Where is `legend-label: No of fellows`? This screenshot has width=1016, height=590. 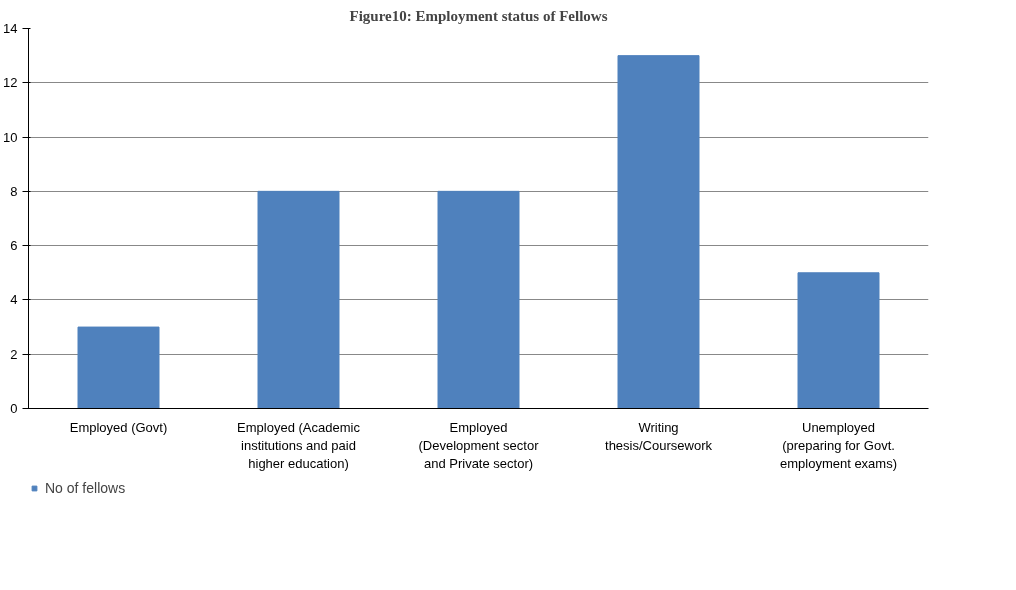 legend-label: No of fellows is located at coordinates (85, 488).